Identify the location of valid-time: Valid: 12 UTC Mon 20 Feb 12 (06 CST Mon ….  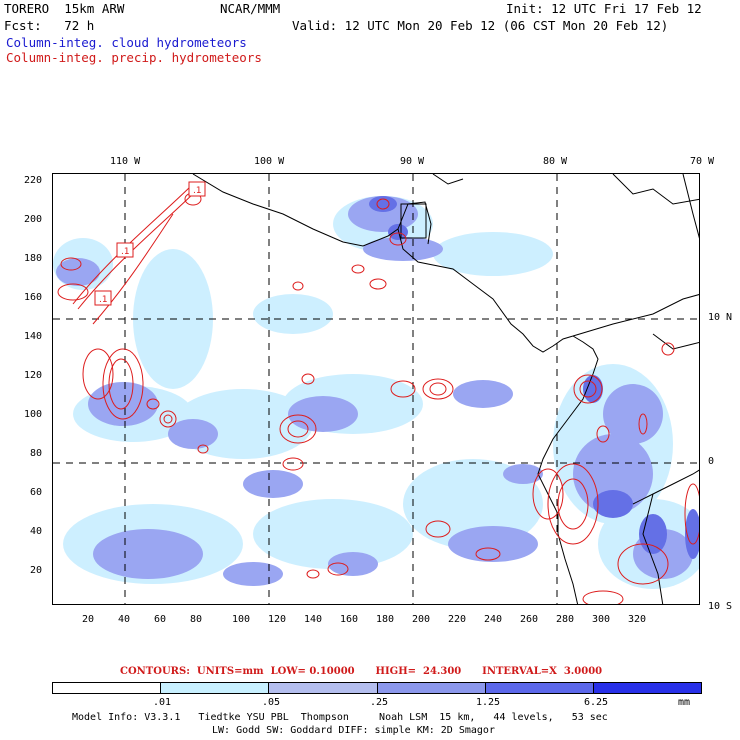
(480, 25).